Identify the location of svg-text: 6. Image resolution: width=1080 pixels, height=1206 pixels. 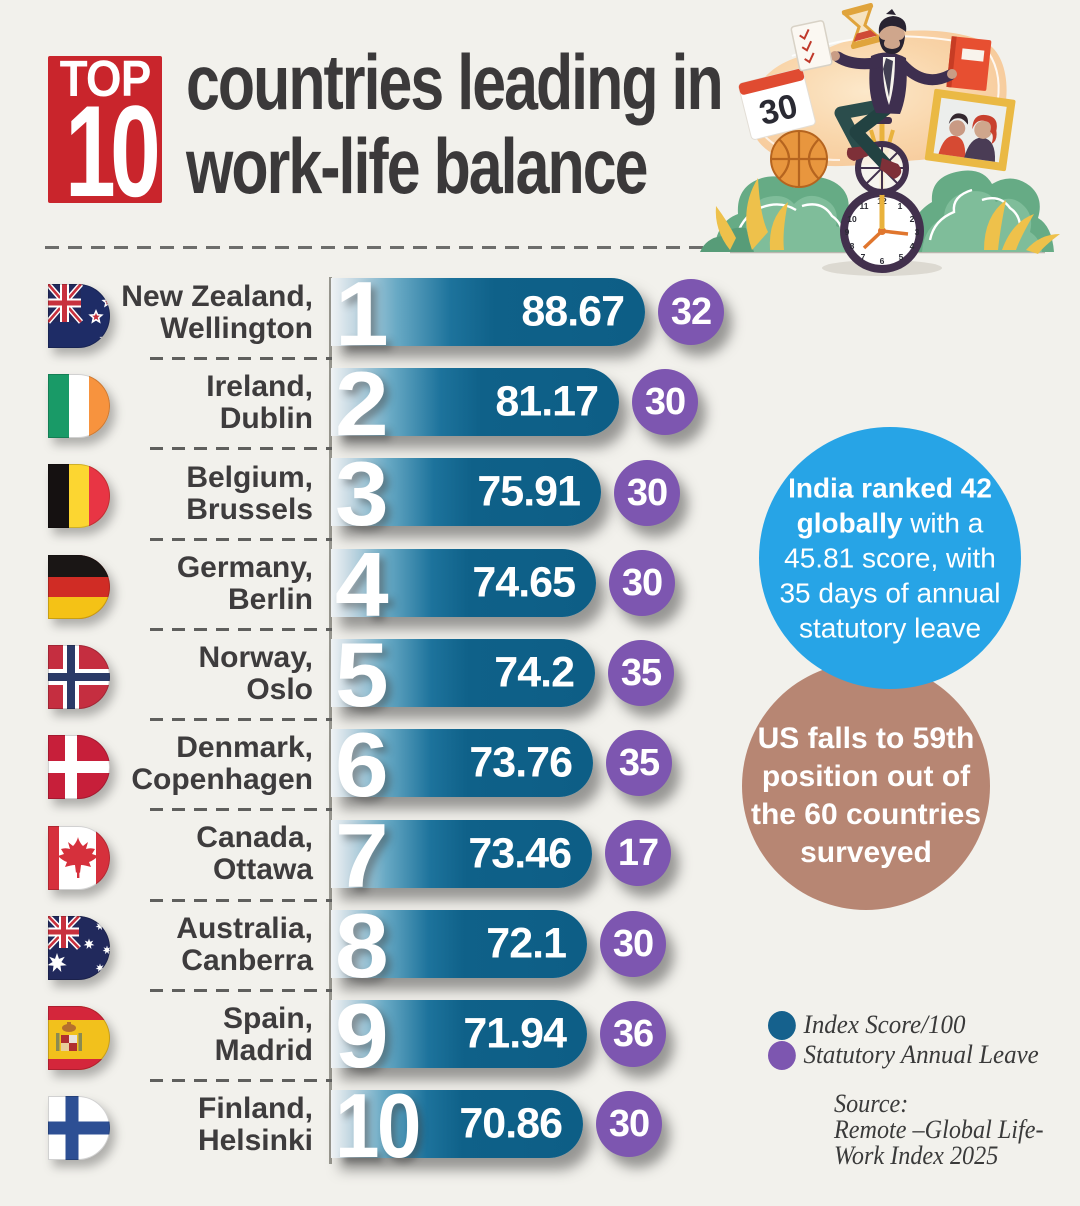
(882, 261).